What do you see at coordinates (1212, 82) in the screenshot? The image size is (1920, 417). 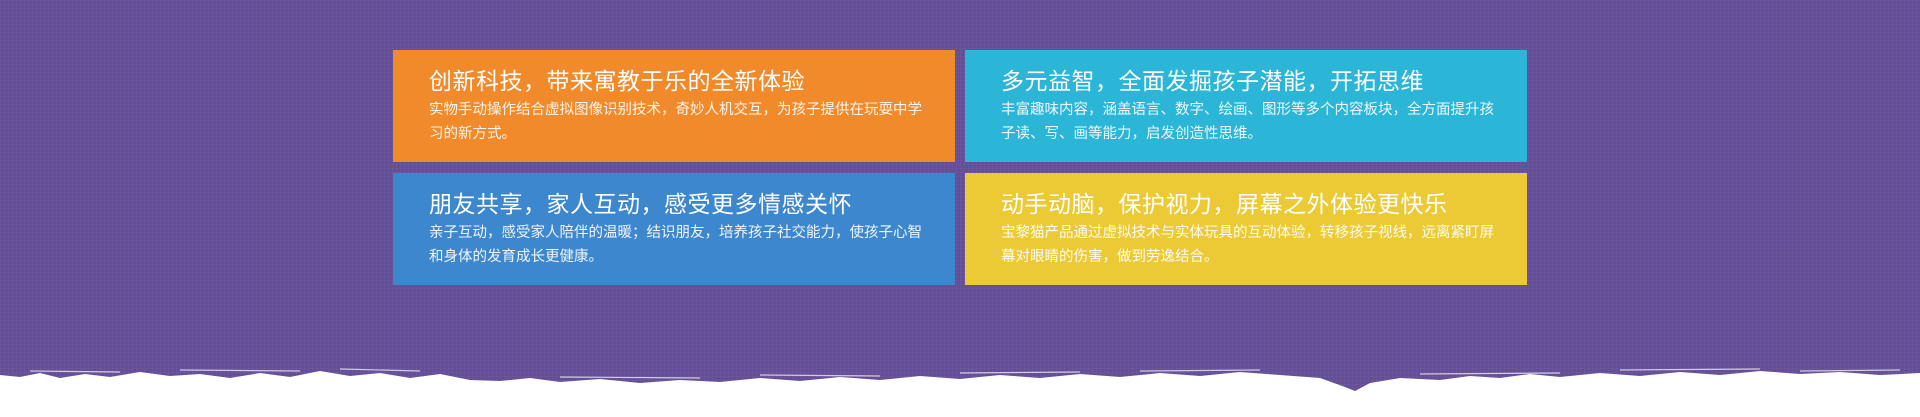 I see `card-title: 多元益智，全面发掘孩子潜能，开拓思维` at bounding box center [1212, 82].